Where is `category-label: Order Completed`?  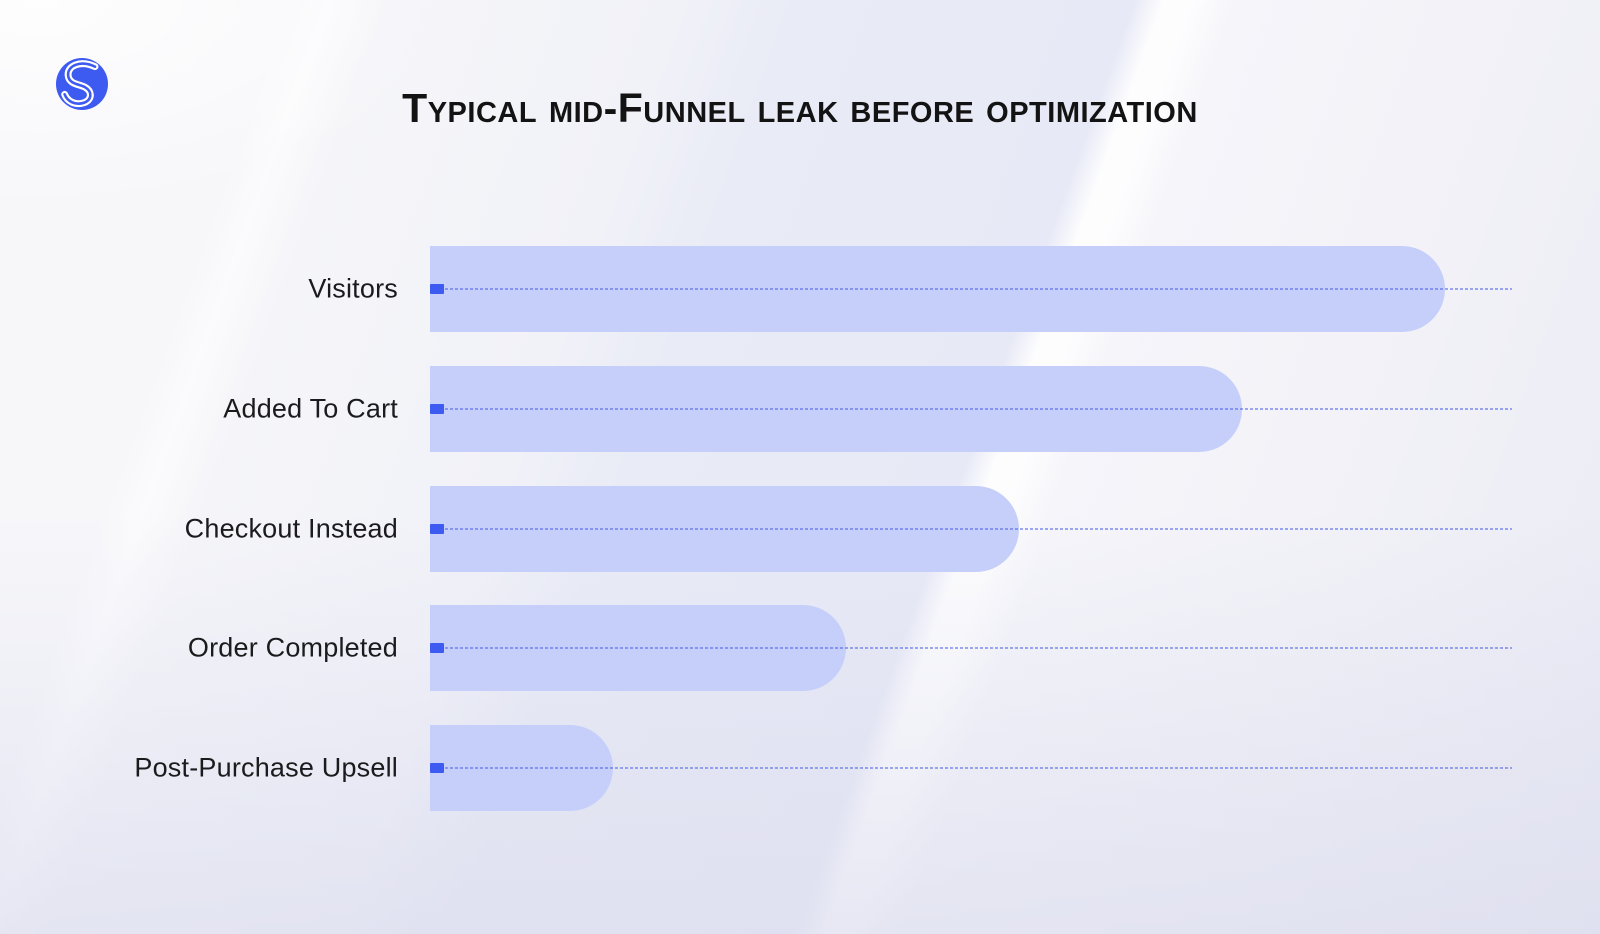
category-label: Order Completed is located at coordinates (292, 647).